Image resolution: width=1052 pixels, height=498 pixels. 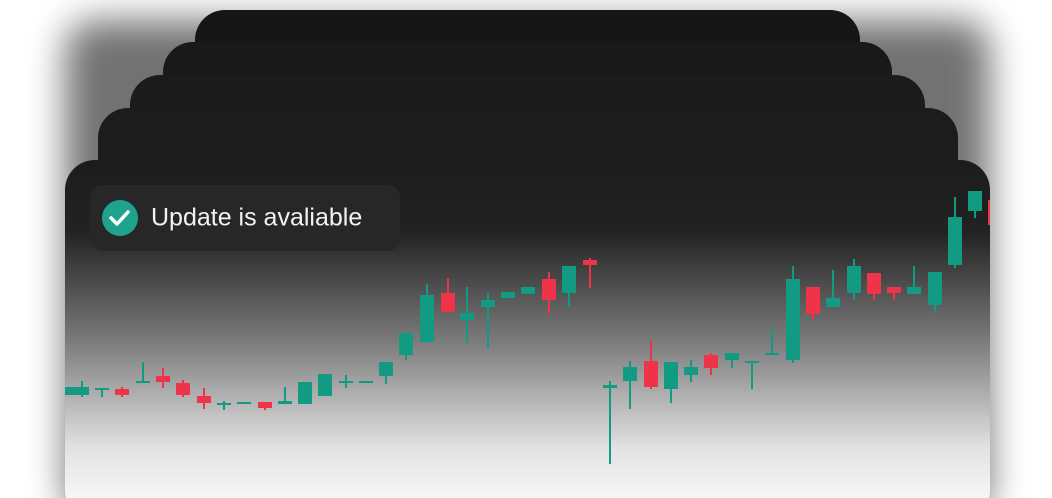 I want to click on toast: Update is avaliable, so click(x=245, y=218).